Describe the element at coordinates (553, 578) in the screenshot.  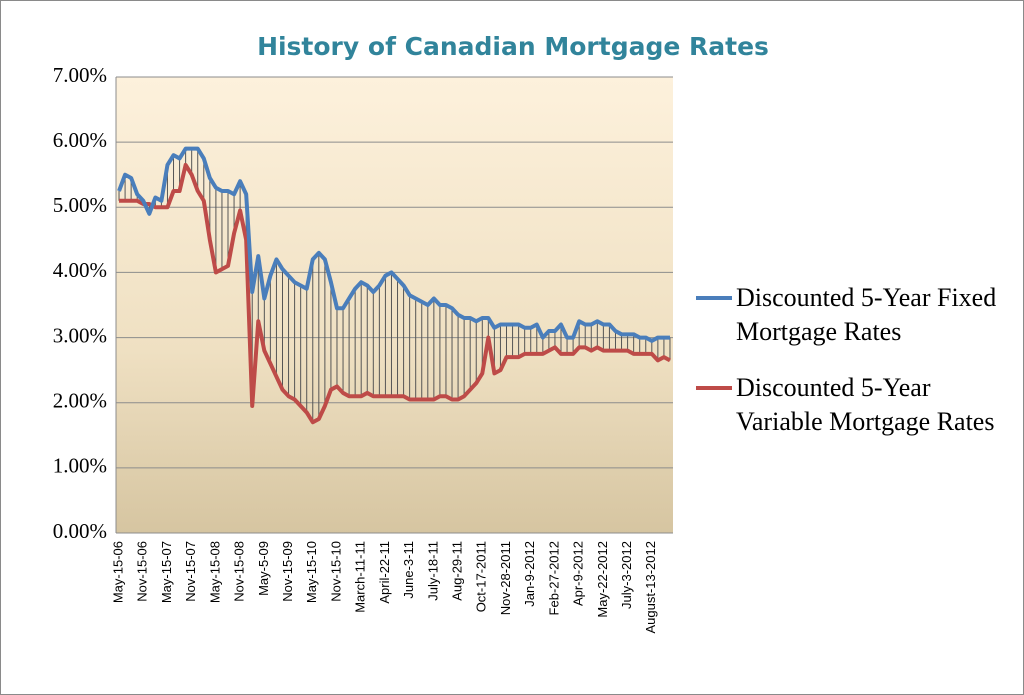
I see `x-tick-label: Feb-27-2012` at that location.